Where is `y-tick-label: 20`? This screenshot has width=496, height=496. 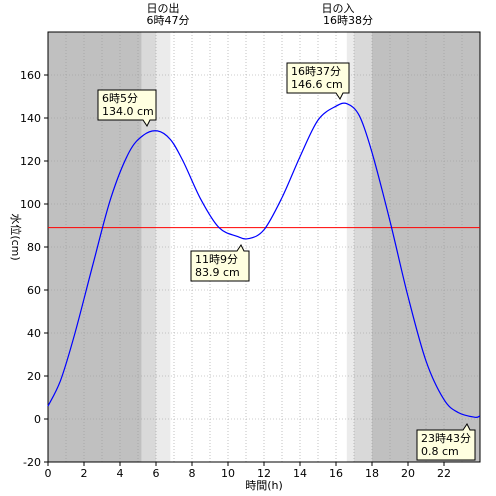 y-tick-label: 20 is located at coordinates (34, 376).